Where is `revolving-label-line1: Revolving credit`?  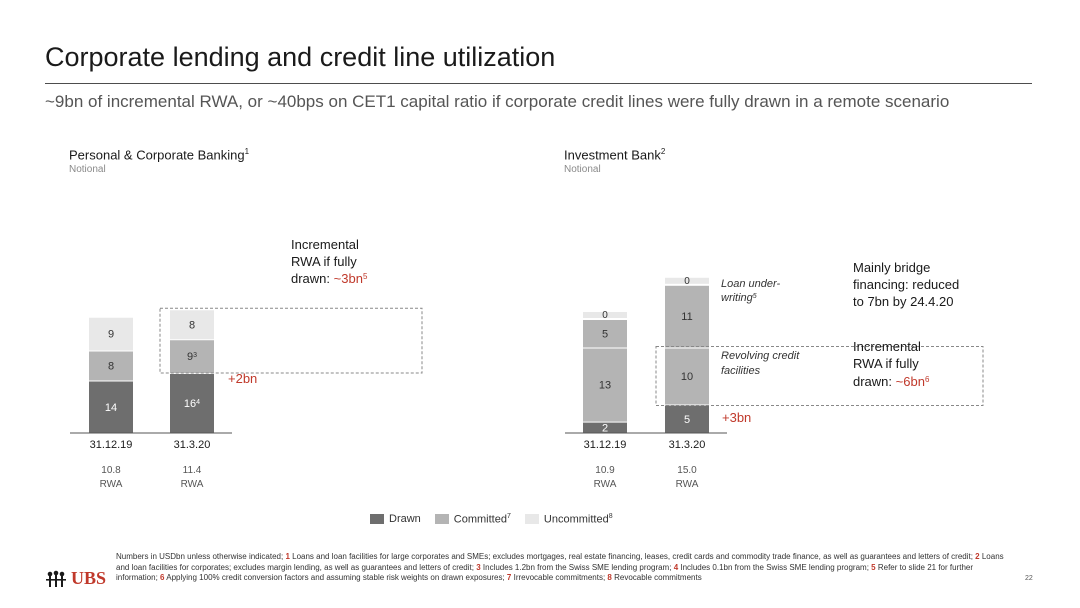
revolving-label-line1: Revolving credit is located at coordinates (760, 356).